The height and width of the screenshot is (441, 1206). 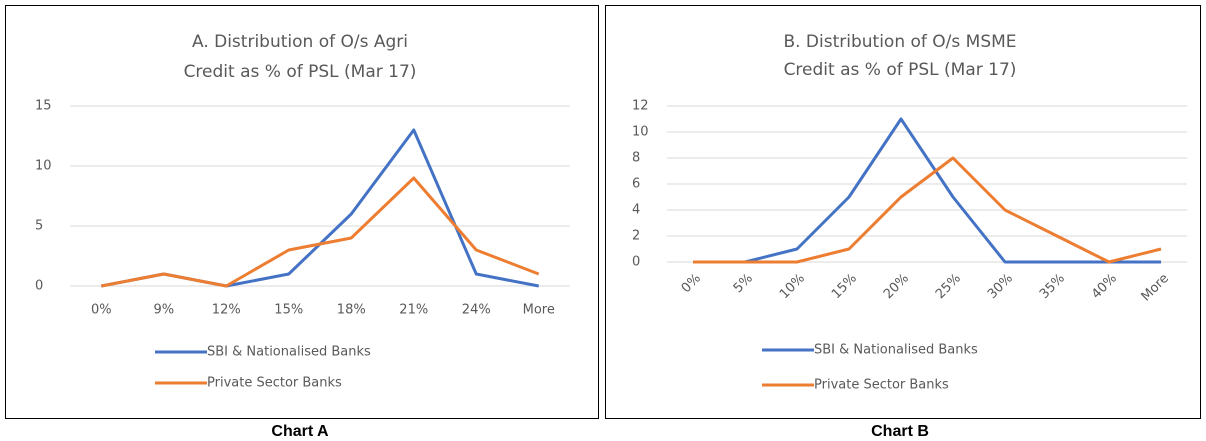 I want to click on x-tick-label: 30%, so click(x=1000, y=286).